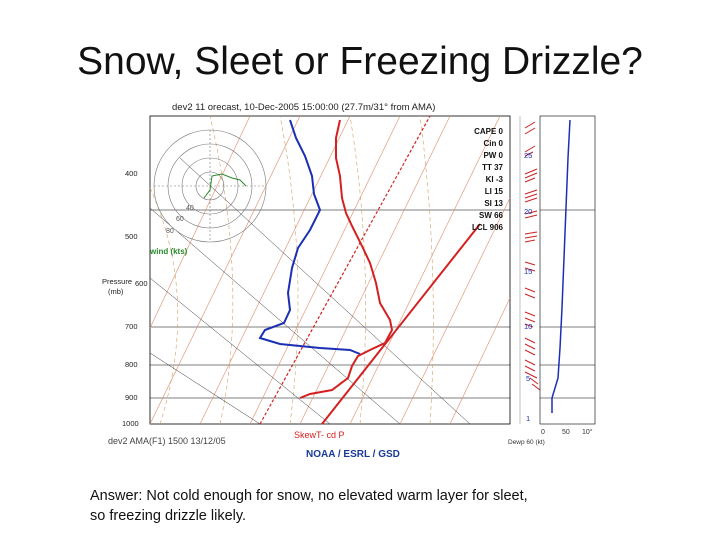  I want to click on temperature-profile, so click(346, 259).